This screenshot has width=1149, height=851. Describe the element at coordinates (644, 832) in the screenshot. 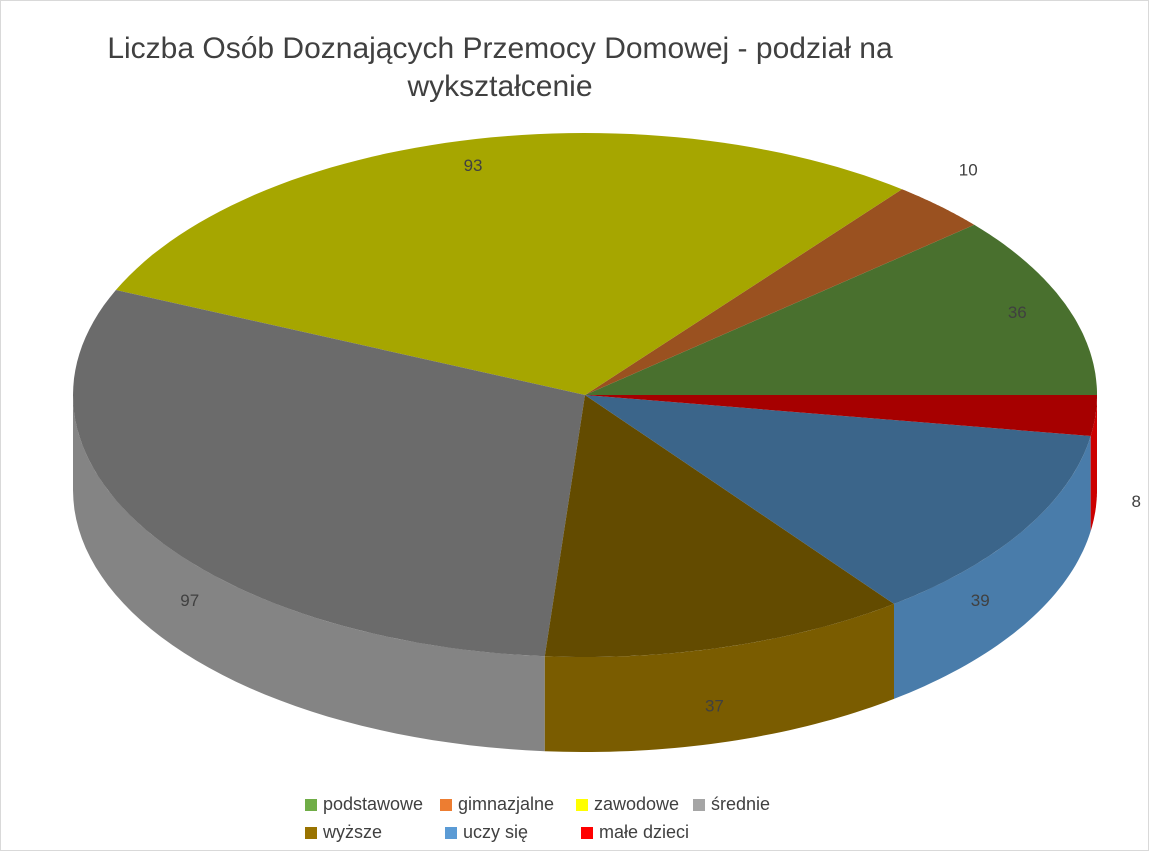

I see `legend-label: małe dzieci` at that location.